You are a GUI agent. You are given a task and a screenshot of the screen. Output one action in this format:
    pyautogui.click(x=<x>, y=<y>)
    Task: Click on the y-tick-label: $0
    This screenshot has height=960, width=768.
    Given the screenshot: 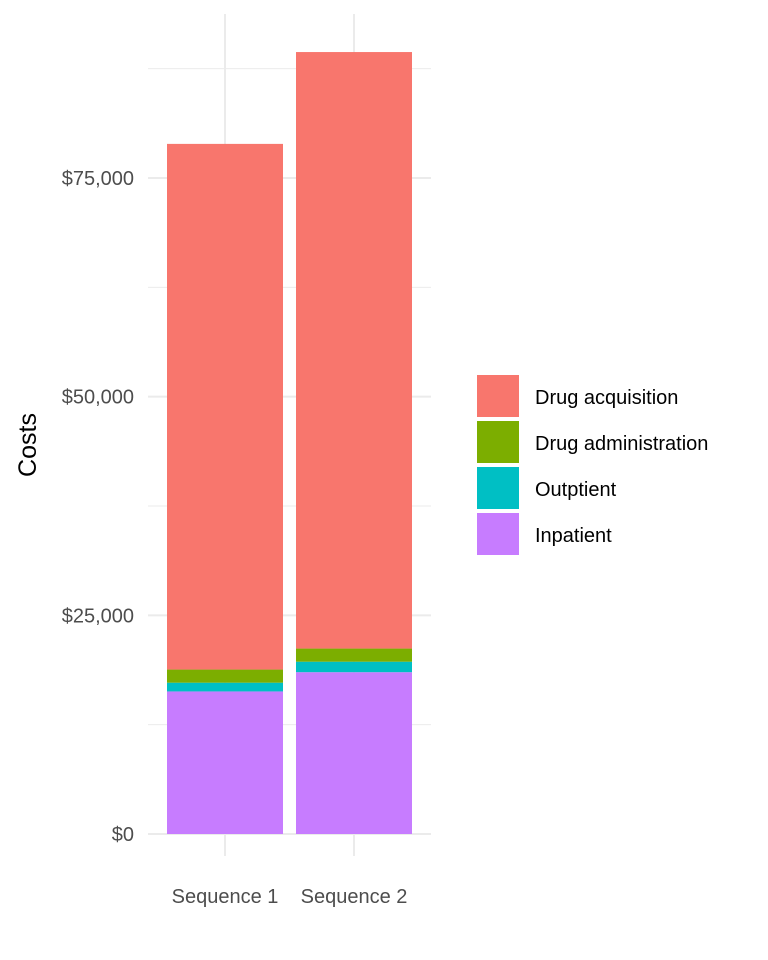 What is the action you would take?
    pyautogui.click(x=123, y=835)
    